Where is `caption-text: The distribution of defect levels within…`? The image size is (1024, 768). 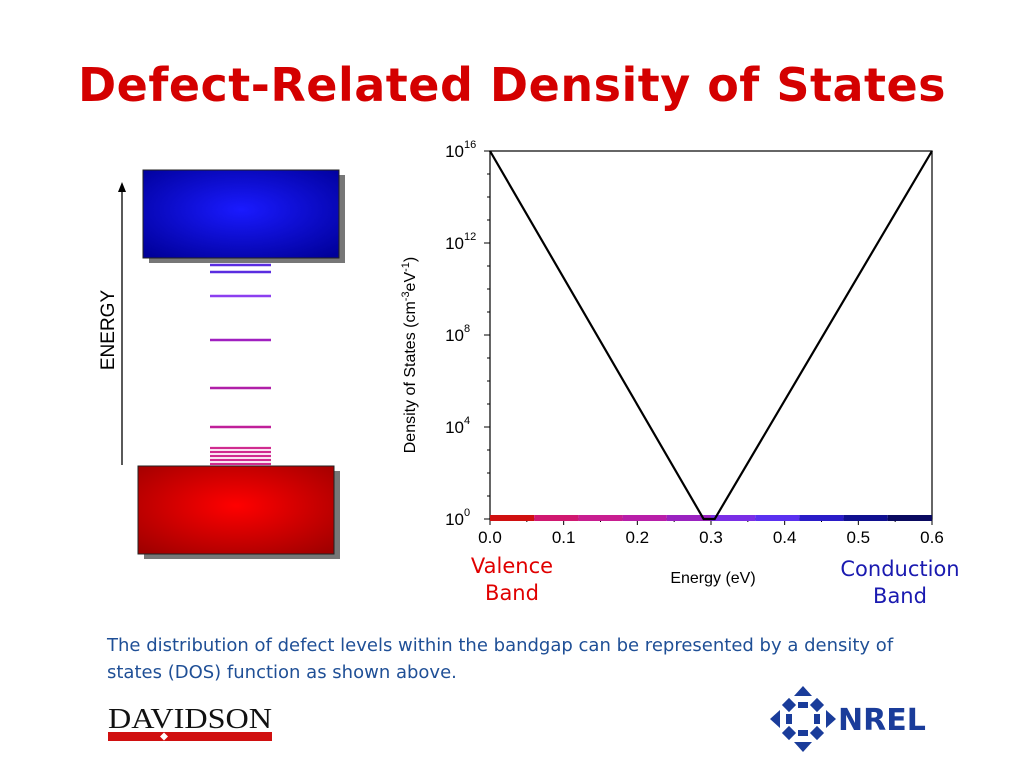
caption-text: The distribution of defect levels within… is located at coordinates (500, 659).